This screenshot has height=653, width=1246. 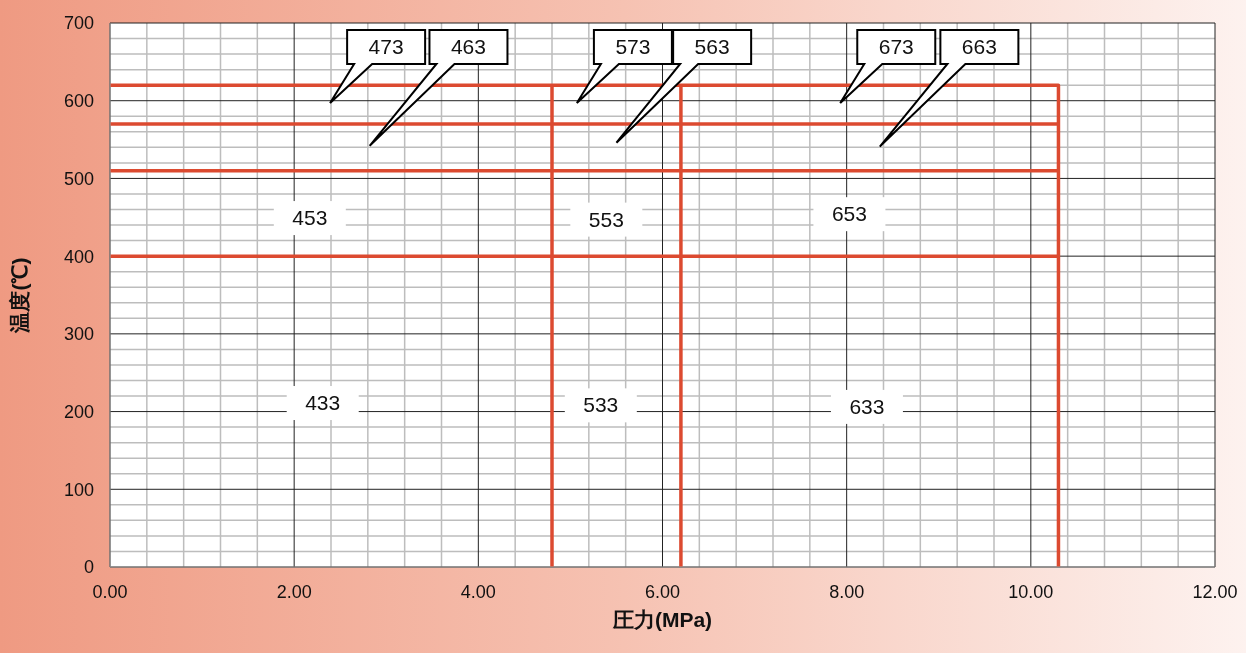 I want to click on x-tick-label: 8.00, so click(x=847, y=591).